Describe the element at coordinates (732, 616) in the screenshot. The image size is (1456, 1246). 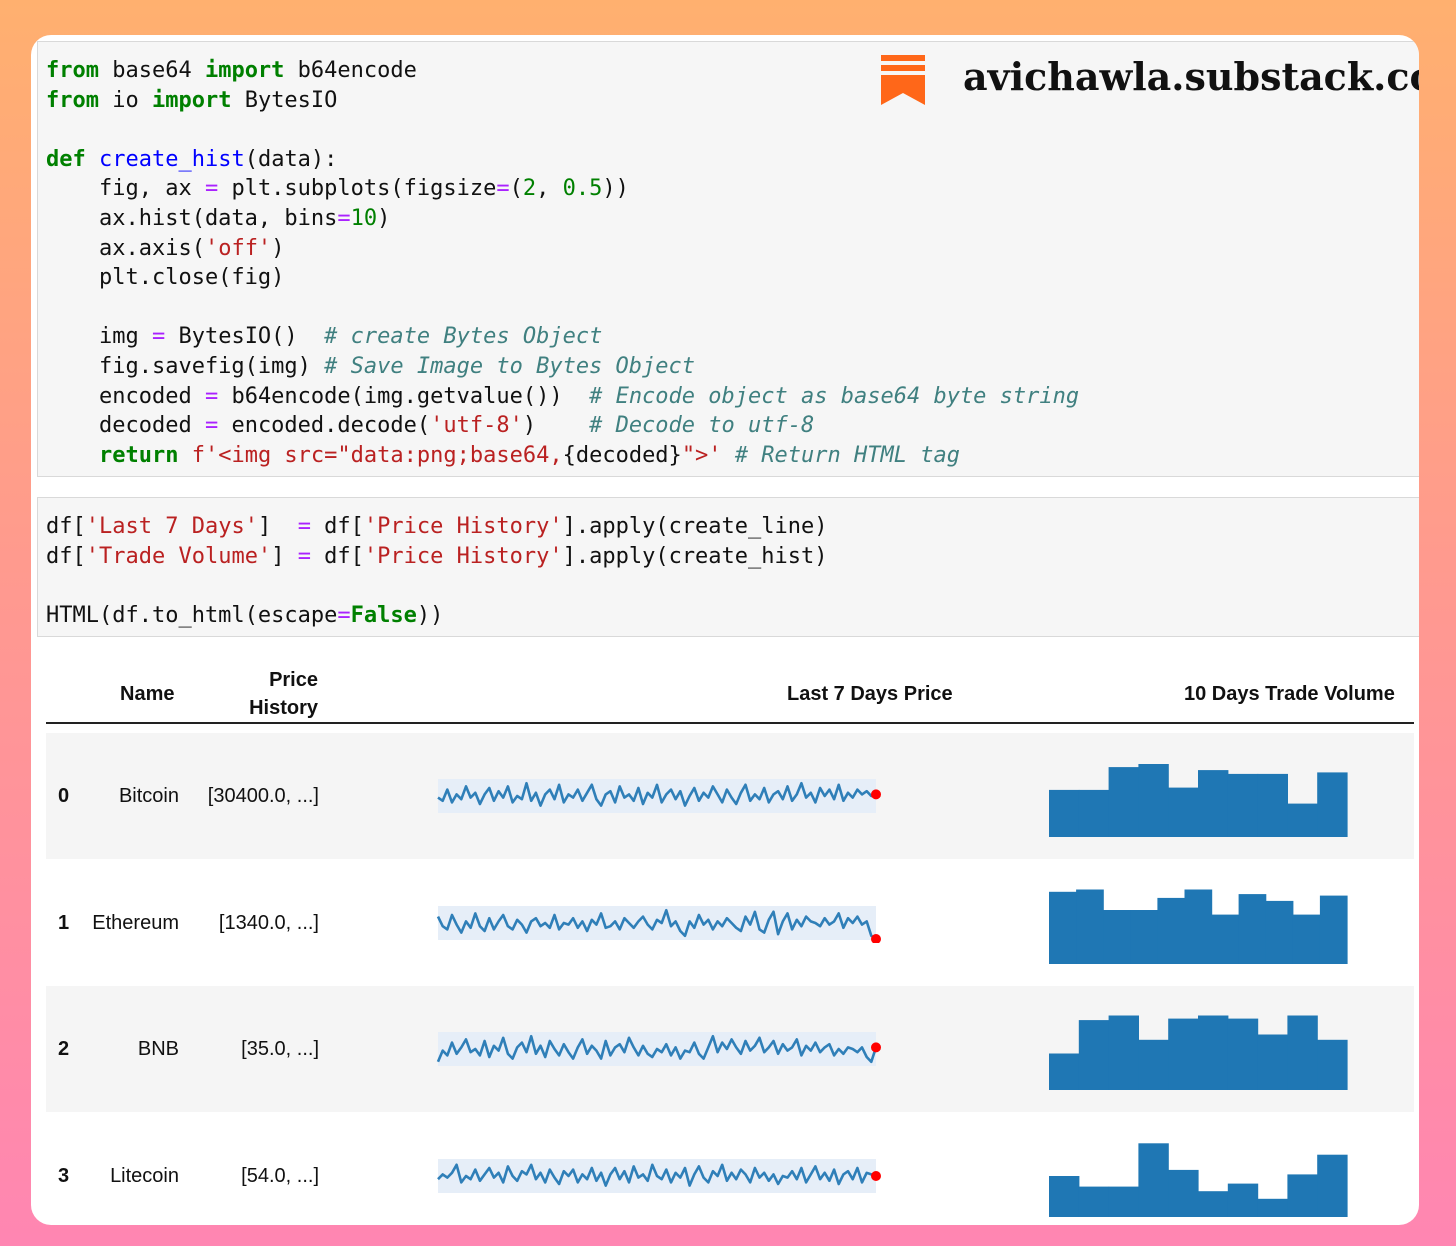
I see `code-line: HTML(df.to_html(escape=False))` at that location.